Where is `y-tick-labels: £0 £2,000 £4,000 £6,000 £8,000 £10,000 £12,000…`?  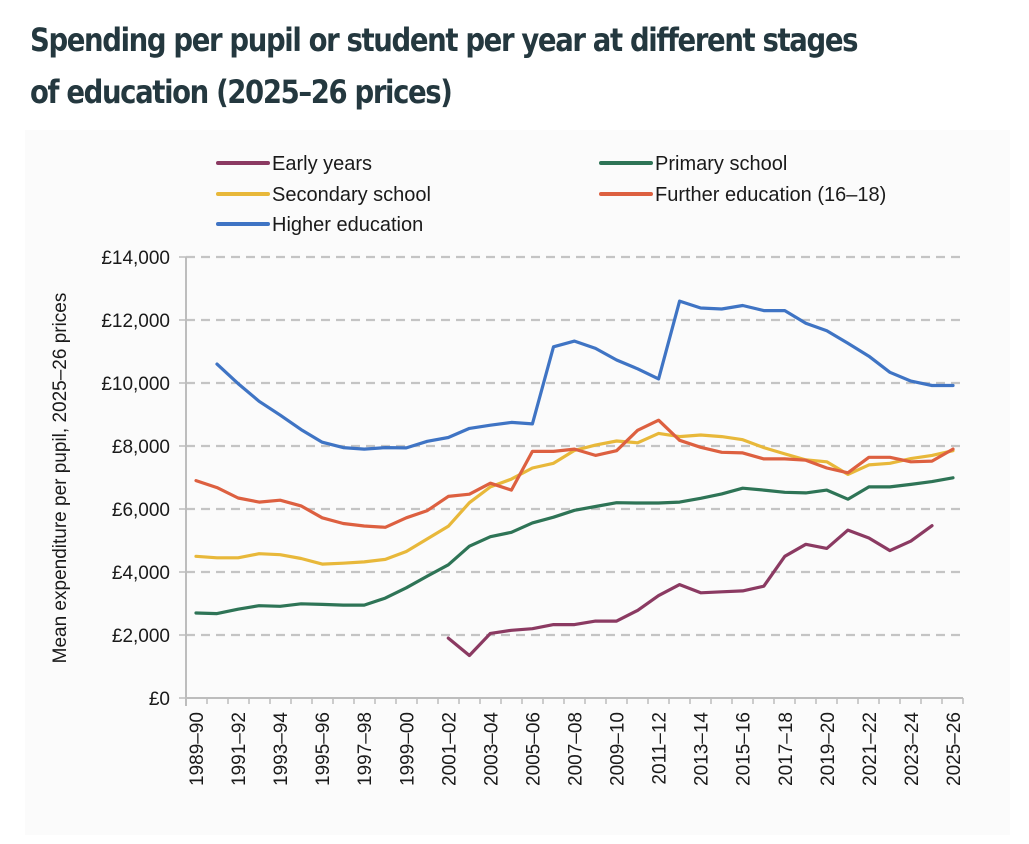 y-tick-labels: £0 £2,000 £4,000 £6,000 £8,000 £10,000 £12,000… is located at coordinates (135, 479).